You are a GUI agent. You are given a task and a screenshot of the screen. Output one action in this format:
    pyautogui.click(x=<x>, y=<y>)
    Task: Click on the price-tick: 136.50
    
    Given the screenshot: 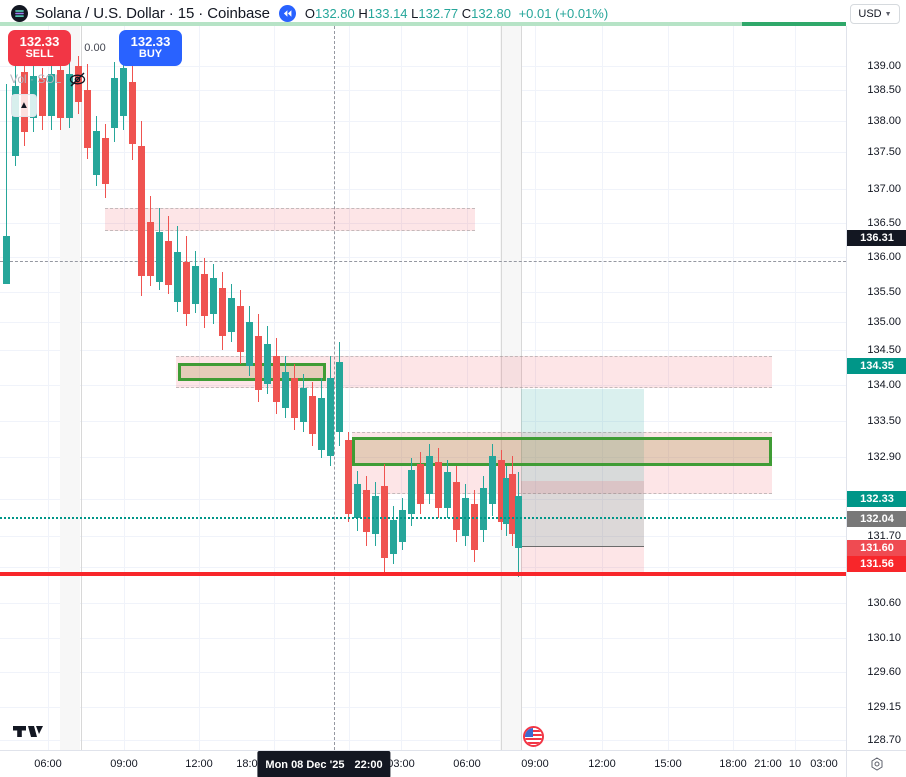 What is the action you would take?
    pyautogui.click(x=884, y=223)
    